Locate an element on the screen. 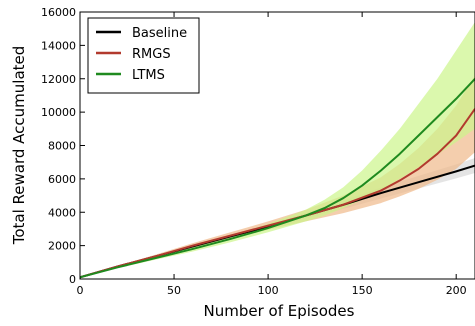  legend-label-rmgs: RMGS is located at coordinates (151, 54).